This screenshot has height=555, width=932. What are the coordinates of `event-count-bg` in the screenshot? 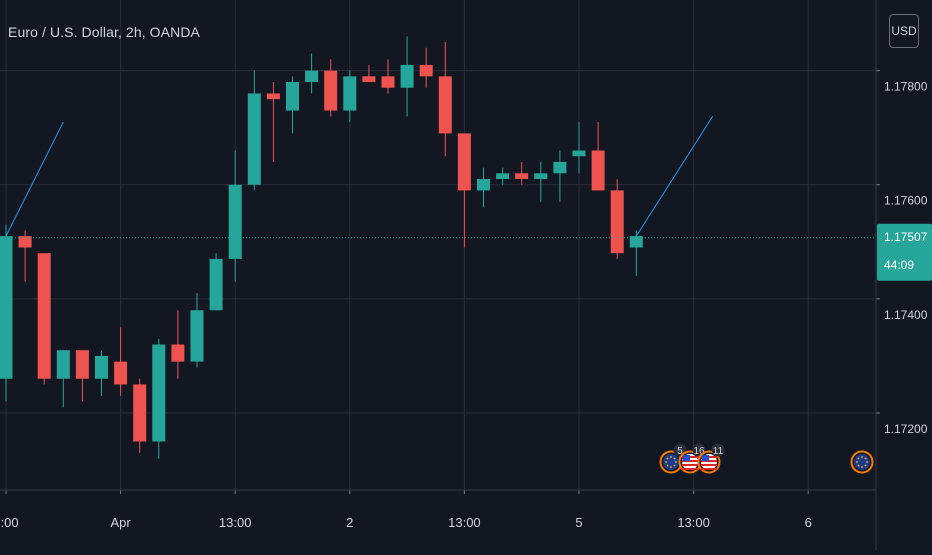 It's located at (718, 450).